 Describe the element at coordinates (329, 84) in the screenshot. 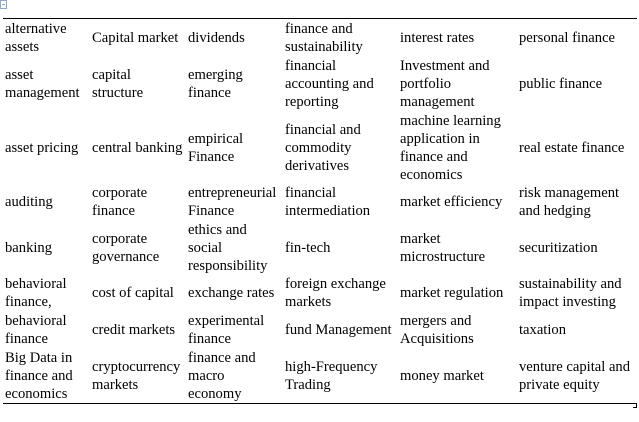

I see `table-cell: financial accounting and reporting` at that location.